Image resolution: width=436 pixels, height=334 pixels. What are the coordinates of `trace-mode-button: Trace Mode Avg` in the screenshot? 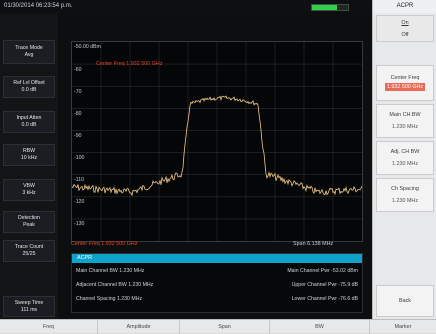 It's located at (29, 52).